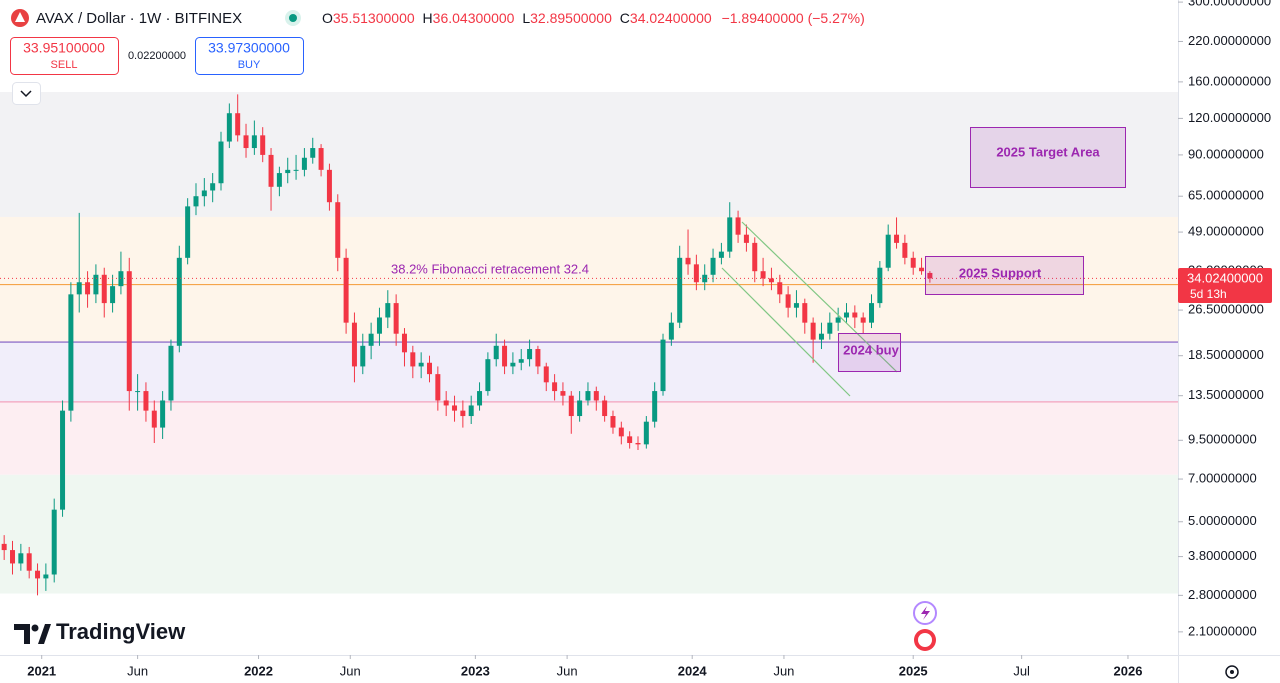  What do you see at coordinates (671, 18) in the screenshot?
I see `ohlc-value: 34.02400000` at bounding box center [671, 18].